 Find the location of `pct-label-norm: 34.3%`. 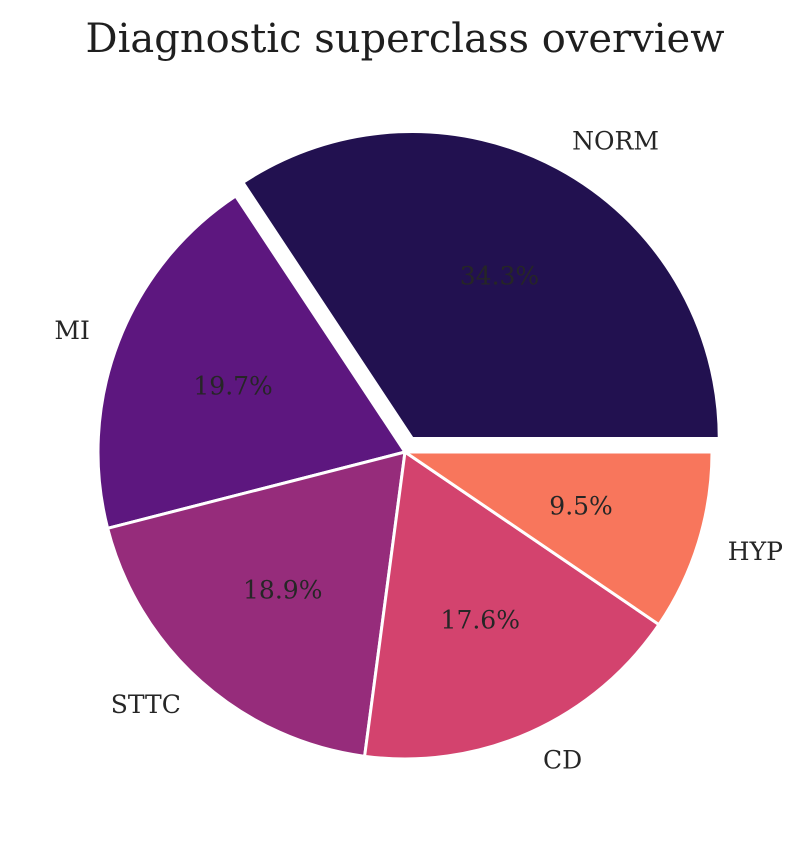

pct-label-norm: 34.3% is located at coordinates (499, 276).